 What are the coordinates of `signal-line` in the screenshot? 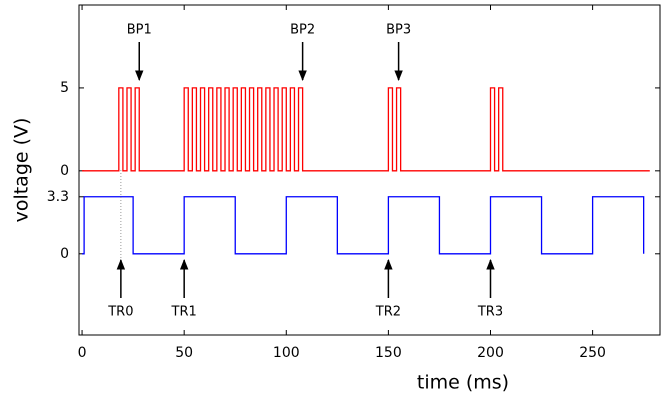 It's located at (363, 225).